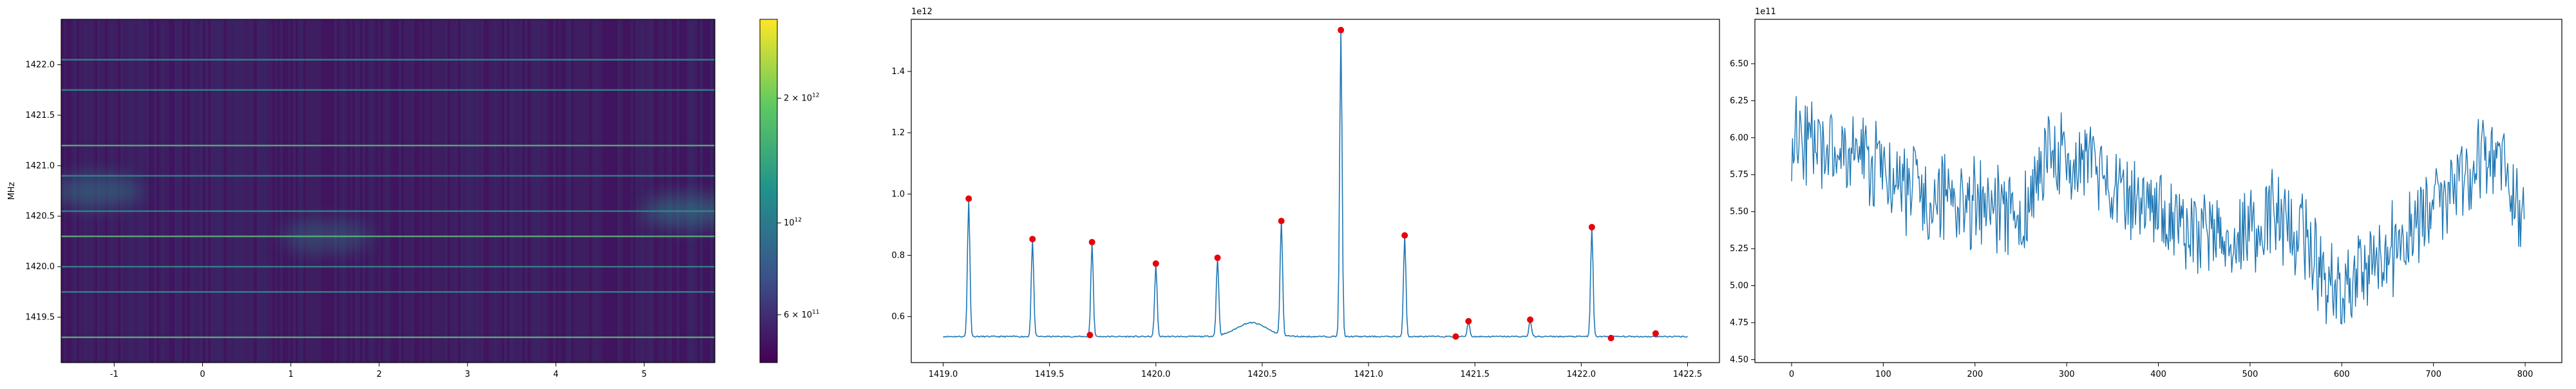 This screenshot has height=389, width=2576. What do you see at coordinates (2067, 375) in the screenshot?
I see `timeseries-xtick-label: 300` at bounding box center [2067, 375].